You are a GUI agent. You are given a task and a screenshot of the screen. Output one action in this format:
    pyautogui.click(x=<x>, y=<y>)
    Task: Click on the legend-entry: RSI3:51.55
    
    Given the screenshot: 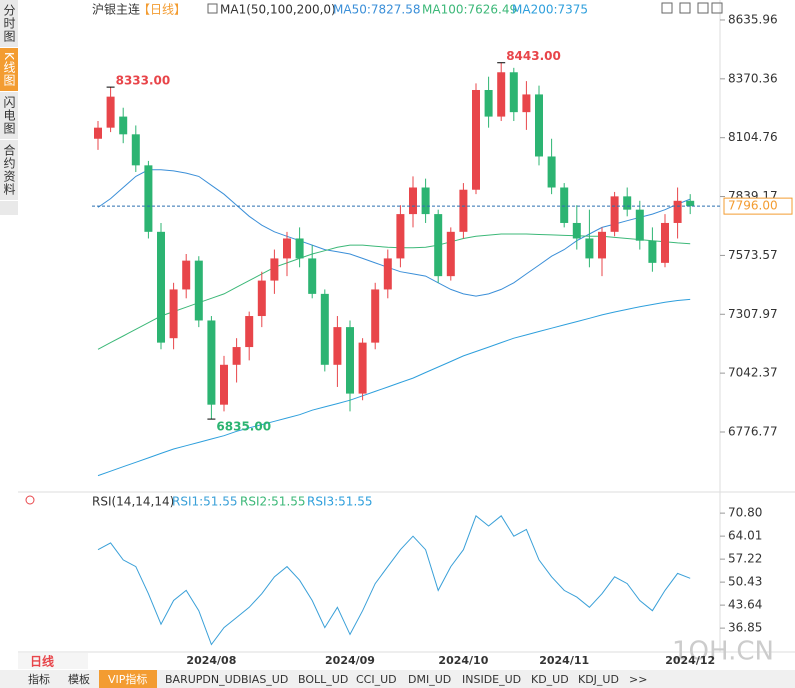 What is the action you would take?
    pyautogui.click(x=340, y=502)
    